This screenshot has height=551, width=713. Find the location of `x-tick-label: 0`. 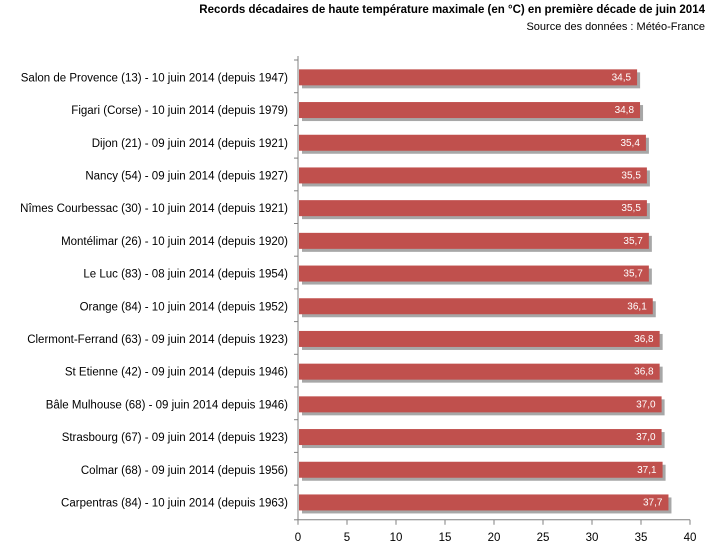

x-tick-label: 0 is located at coordinates (298, 538).